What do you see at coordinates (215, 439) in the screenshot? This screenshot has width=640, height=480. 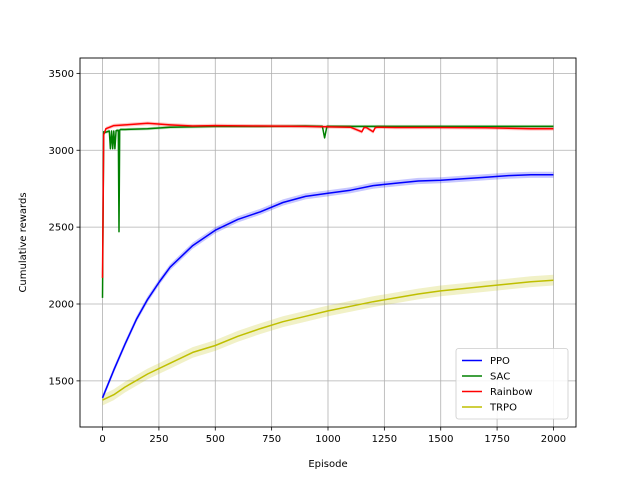 I see `x-tick-label: 500` at bounding box center [215, 439].